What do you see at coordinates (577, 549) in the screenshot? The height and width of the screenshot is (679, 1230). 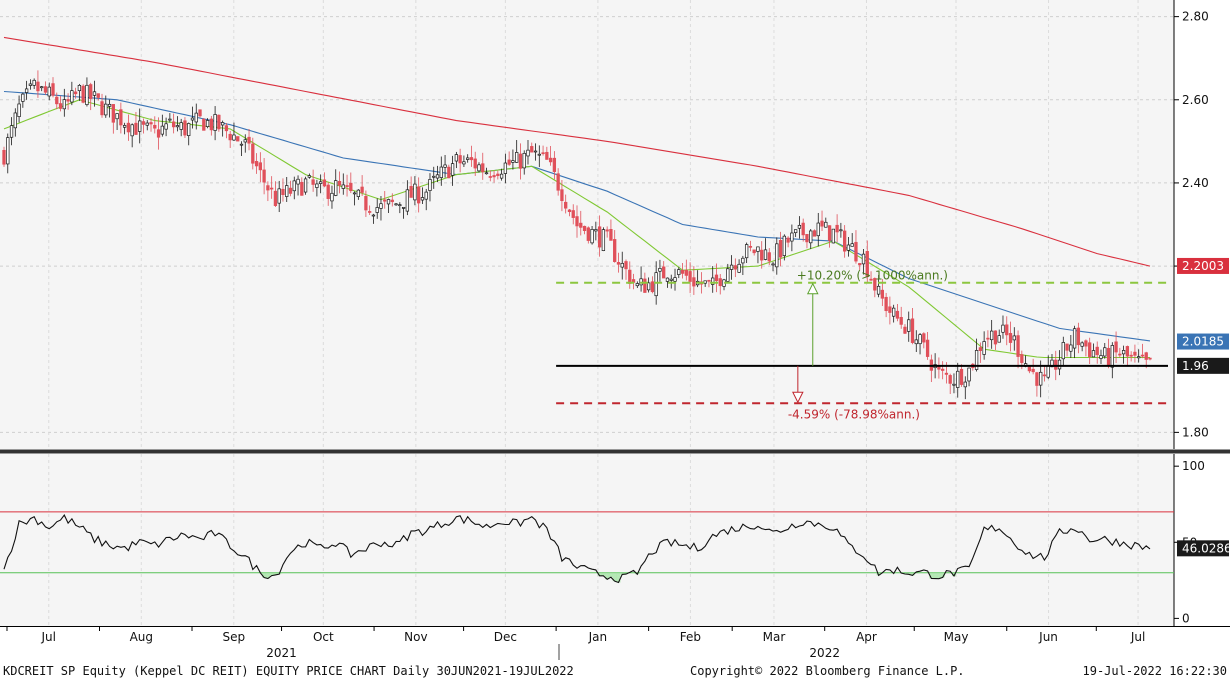 I see `rsi-line` at bounding box center [577, 549].